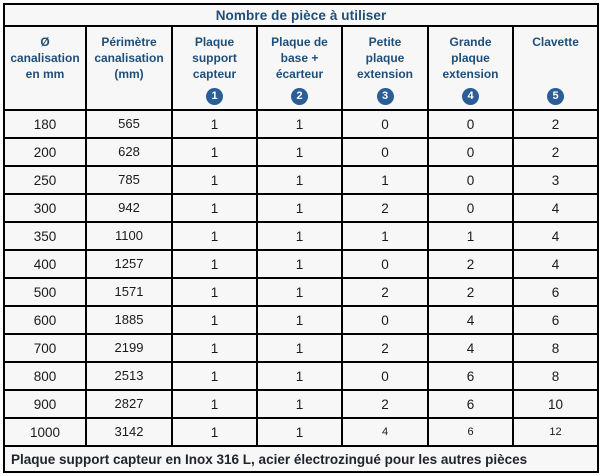 The height and width of the screenshot is (476, 600). I want to click on column-header-line: Petite, so click(385, 42).